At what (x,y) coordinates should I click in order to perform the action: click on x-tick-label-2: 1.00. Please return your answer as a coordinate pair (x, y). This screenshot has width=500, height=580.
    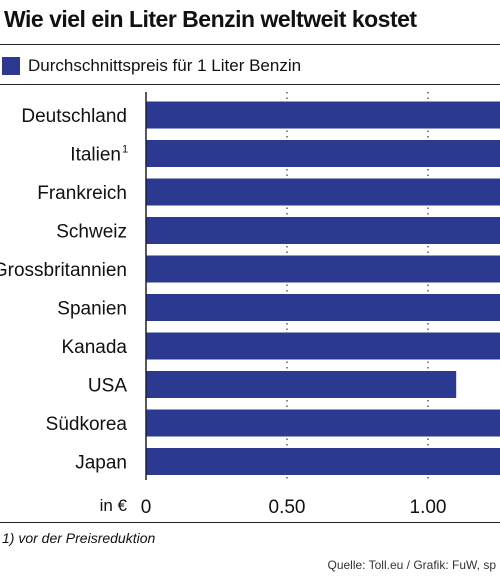
    Looking at the image, I should click on (428, 507).